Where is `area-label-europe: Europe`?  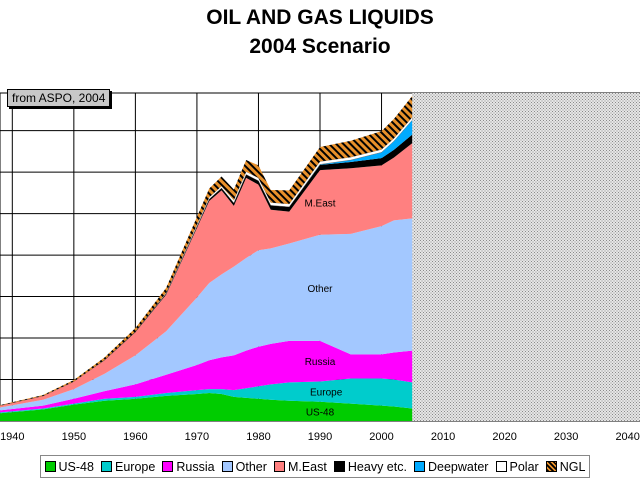
area-label-europe: Europe is located at coordinates (326, 393).